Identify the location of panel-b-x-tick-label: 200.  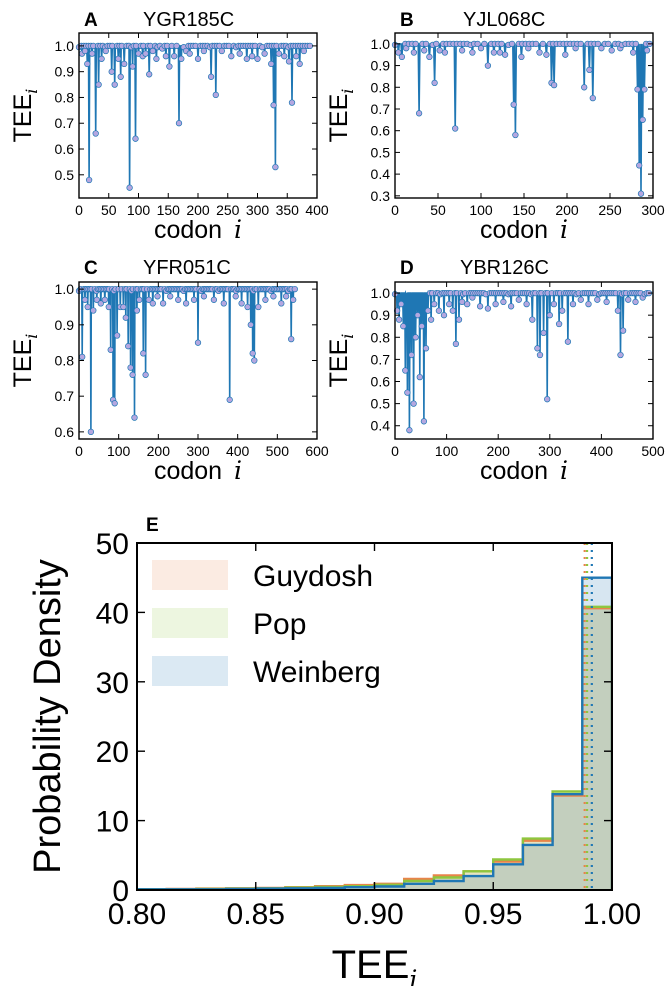
(567, 210).